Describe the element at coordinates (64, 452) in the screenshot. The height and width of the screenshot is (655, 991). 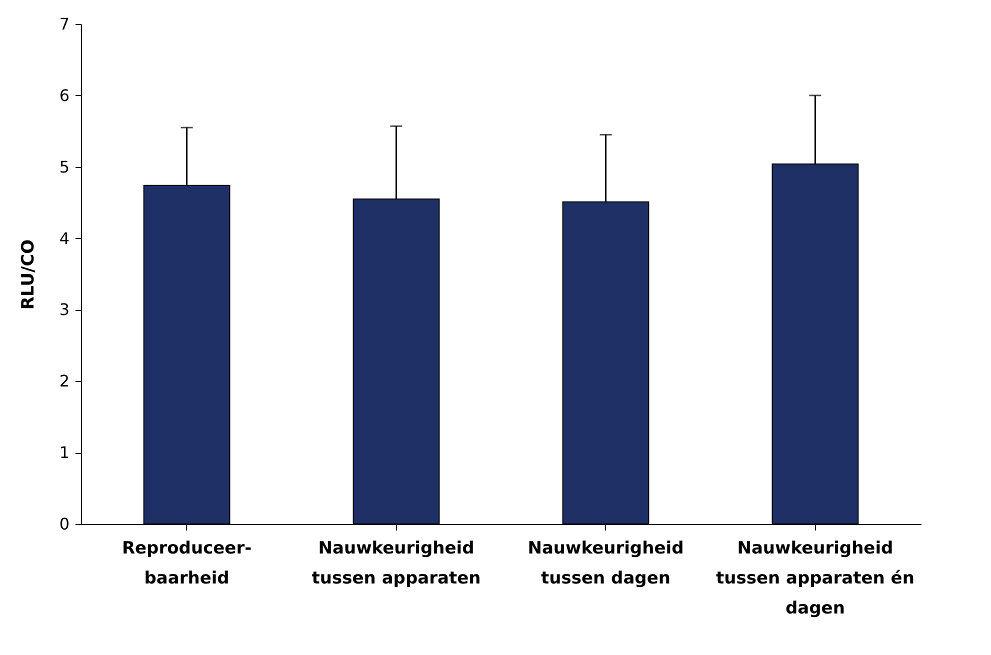
I see `y-tick-label: 1` at that location.